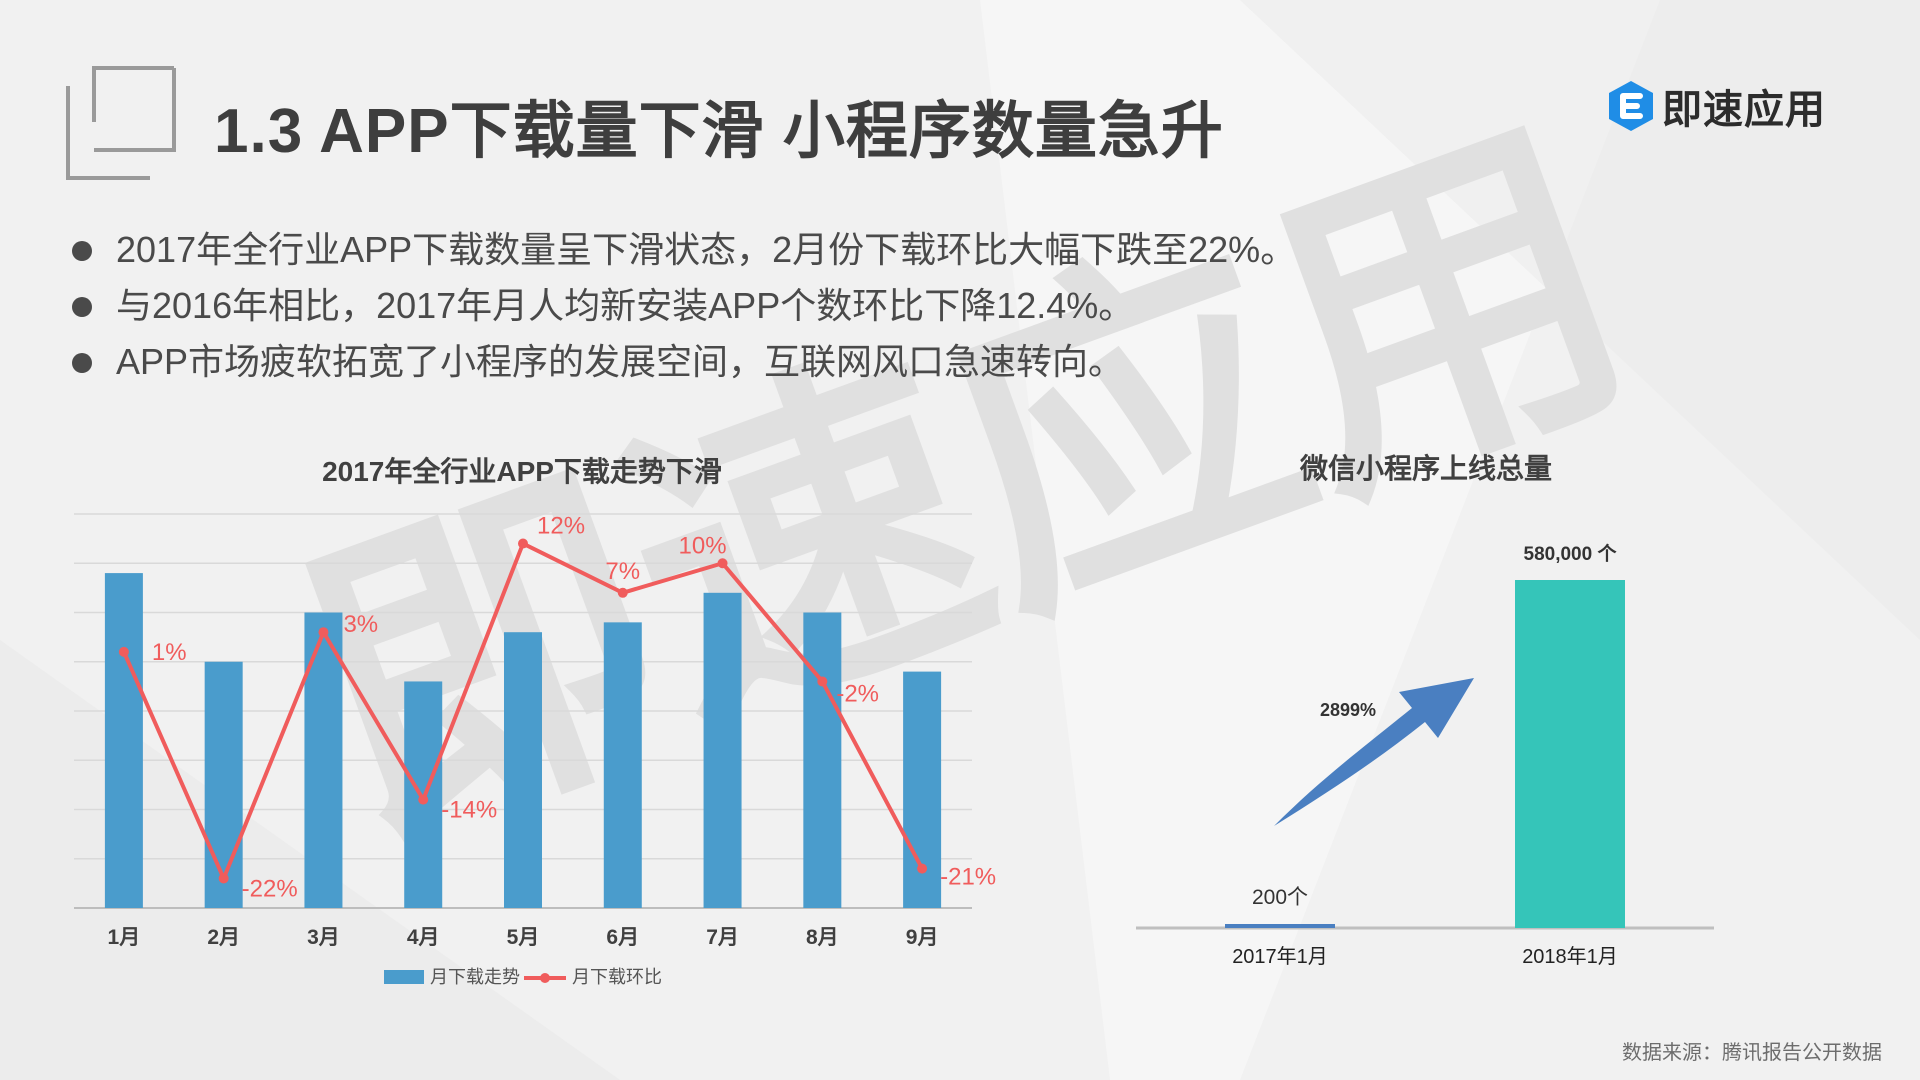 This screenshot has width=1920, height=1080. I want to click on bullet-item: APP市场疲软拓宽了小程序的发展空间，互联网风口急速转向。, so click(684, 362).